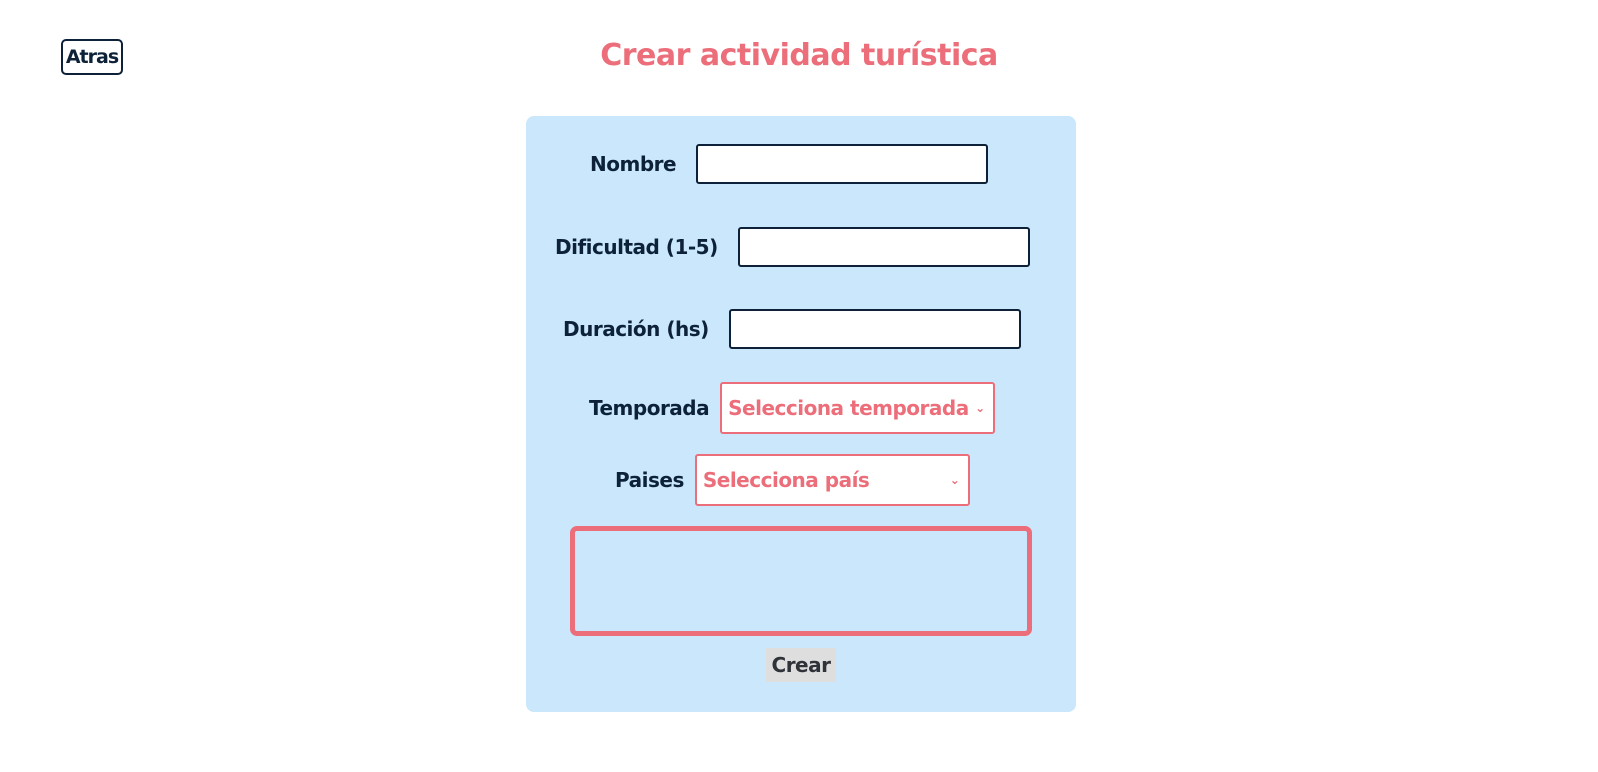  What do you see at coordinates (801, 581) in the screenshot?
I see `error-message-box` at bounding box center [801, 581].